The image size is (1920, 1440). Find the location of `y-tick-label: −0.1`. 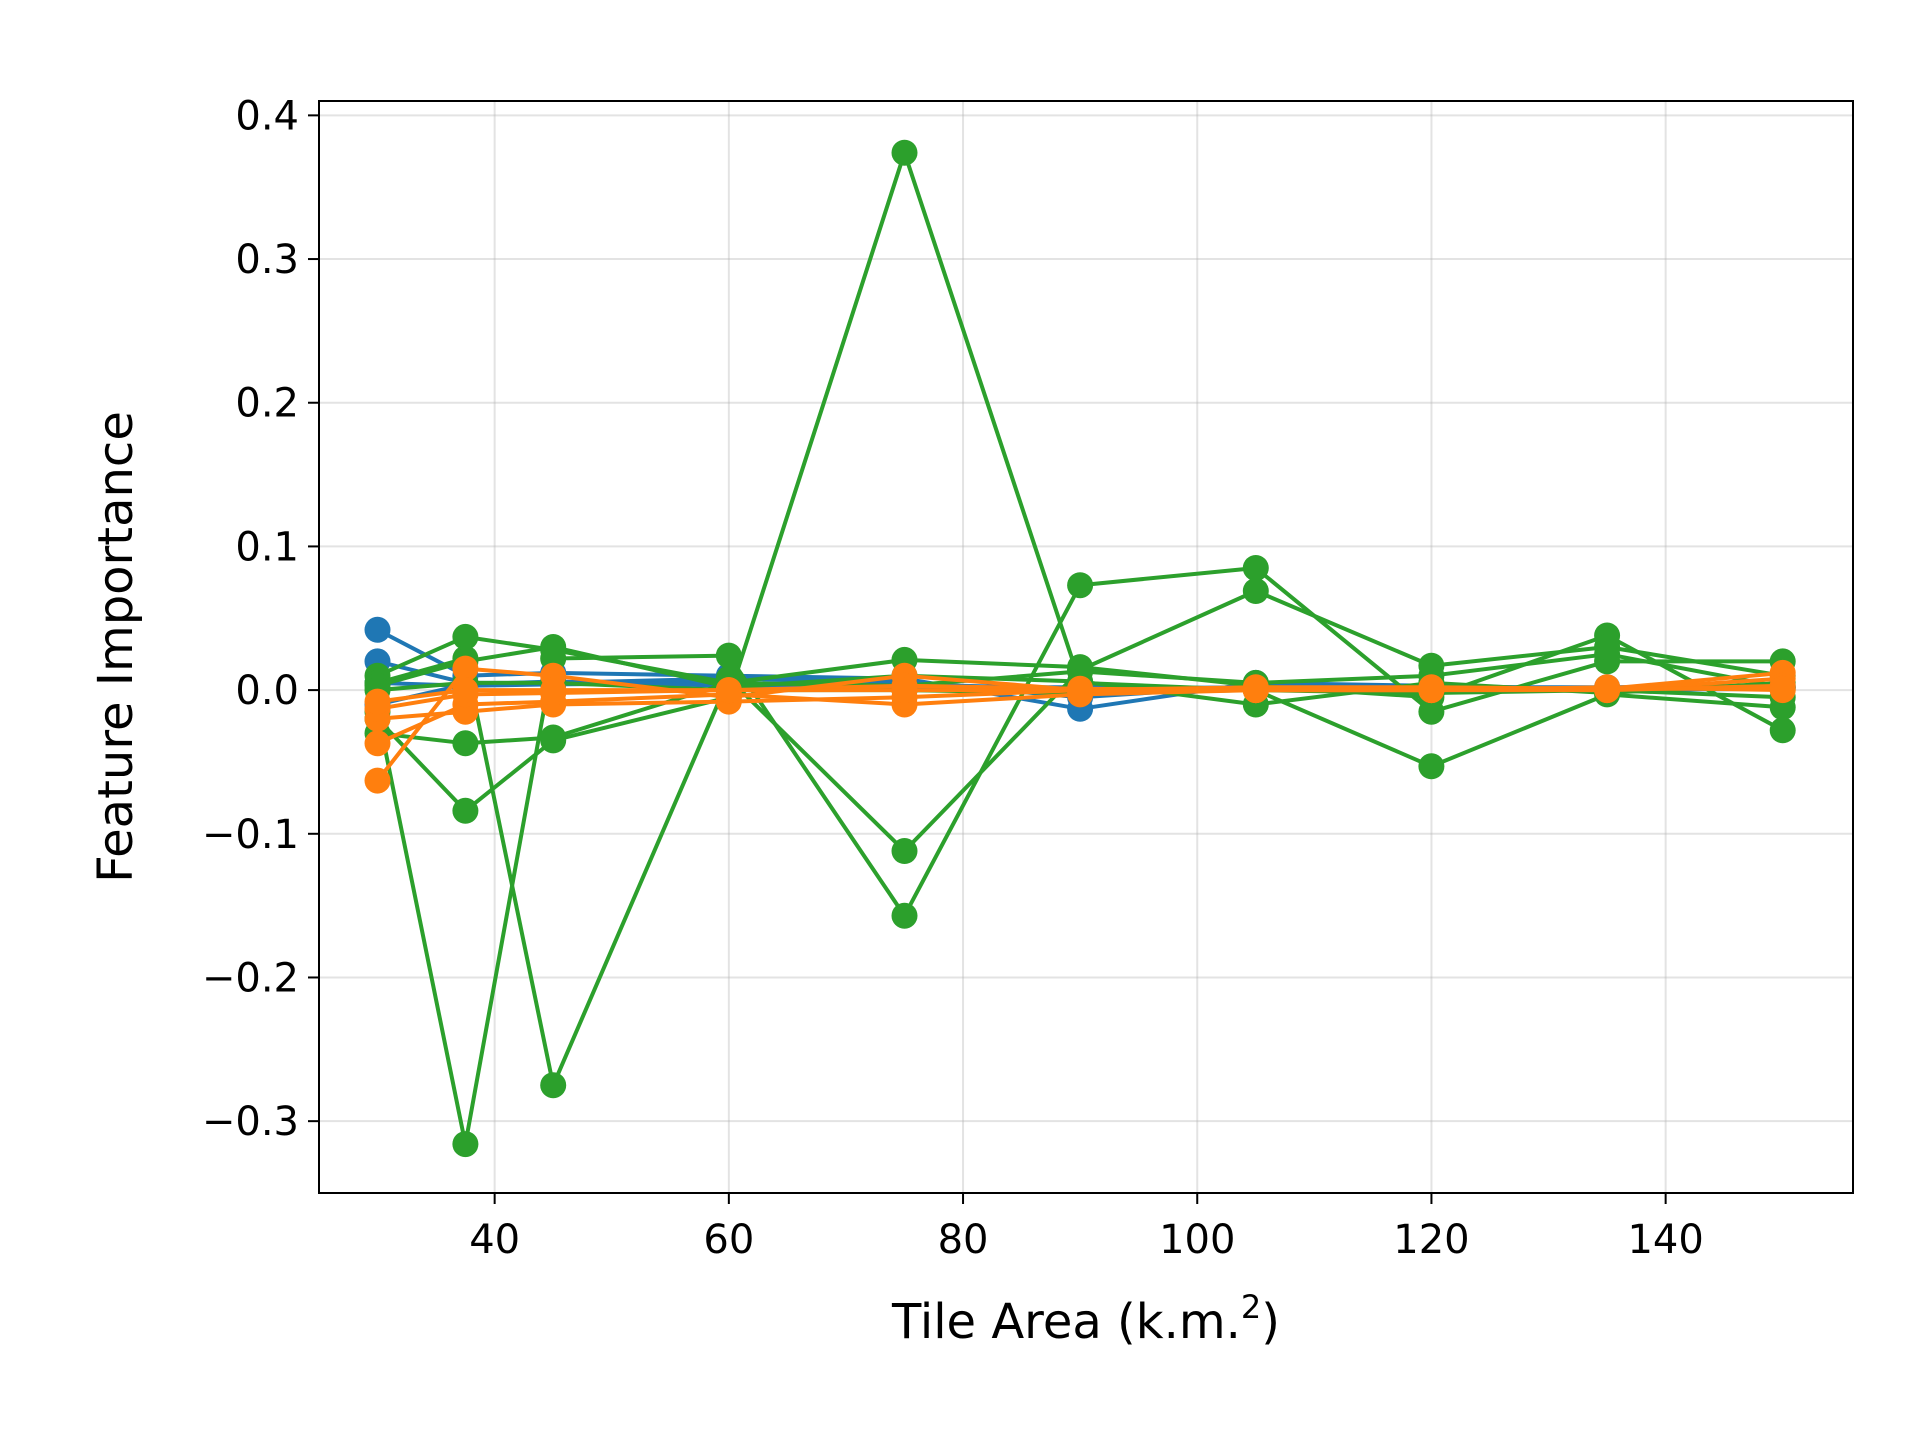

y-tick-label: −0.1 is located at coordinates (250, 835).